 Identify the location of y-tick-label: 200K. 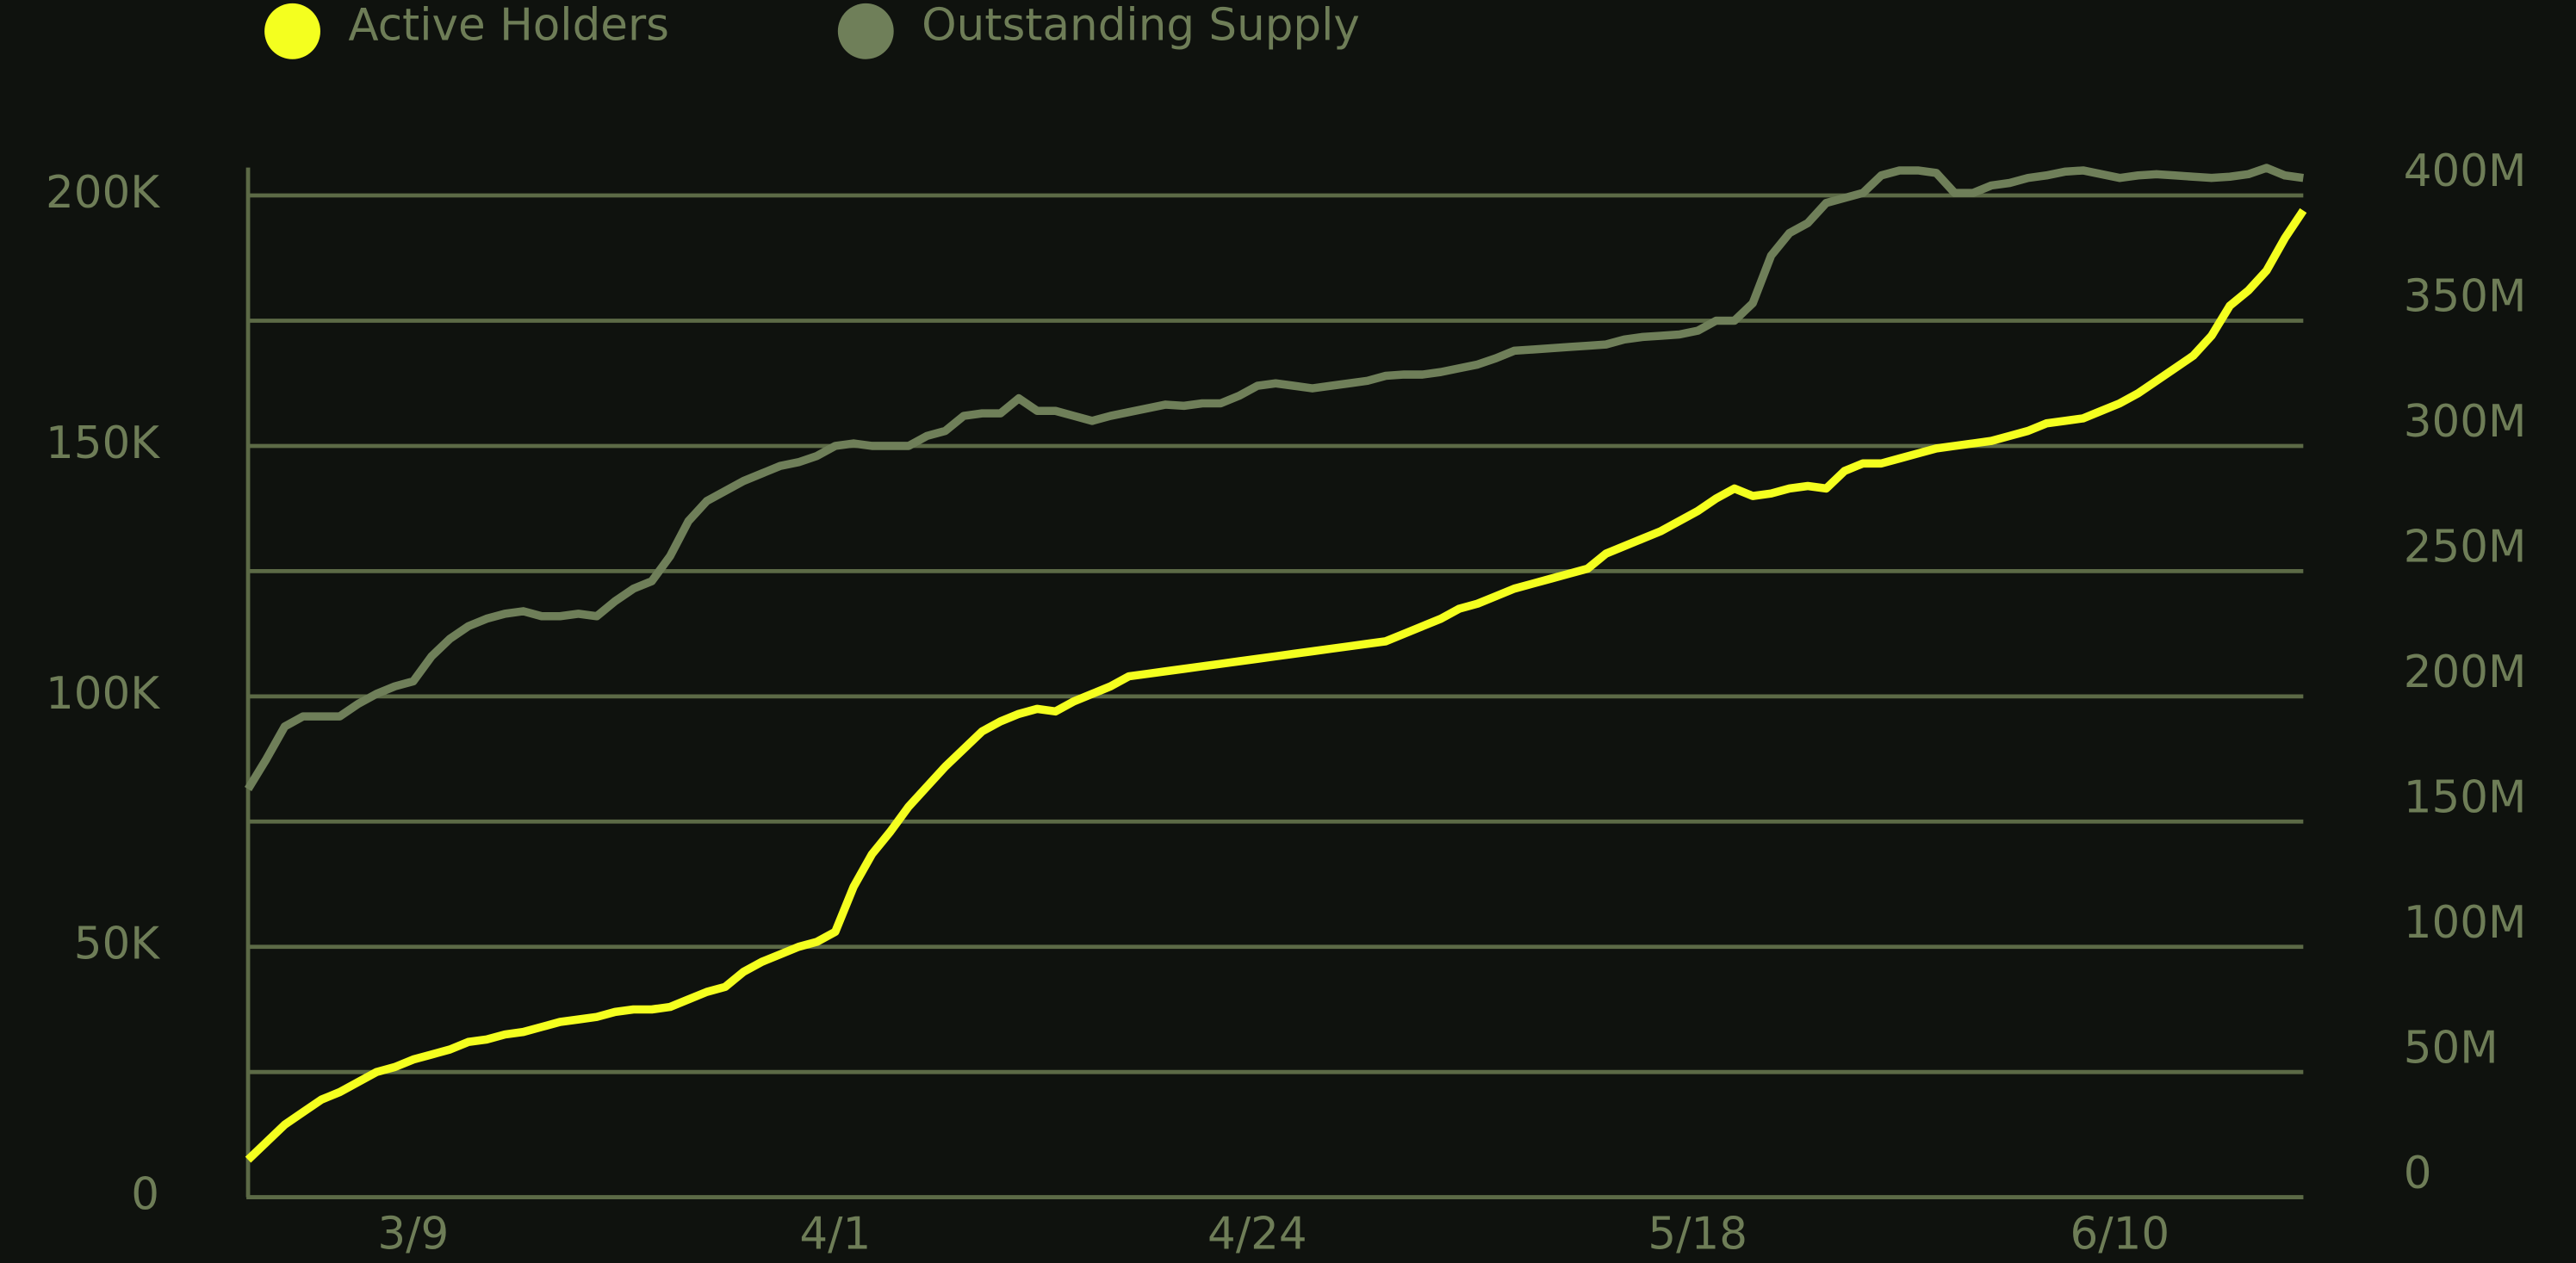
(103, 193).